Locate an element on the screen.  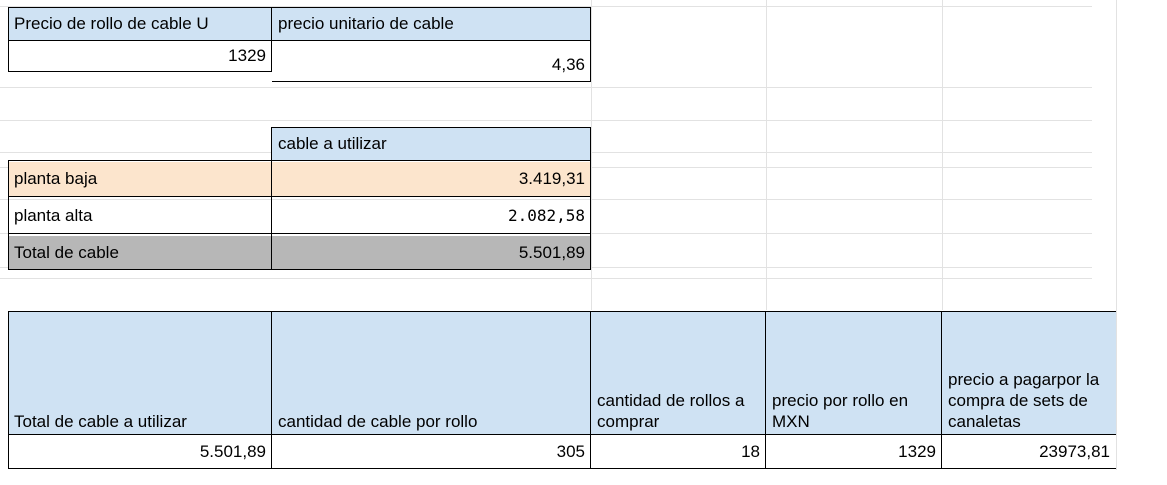
cable-value-upper: 2.082,58 is located at coordinates (546, 215).